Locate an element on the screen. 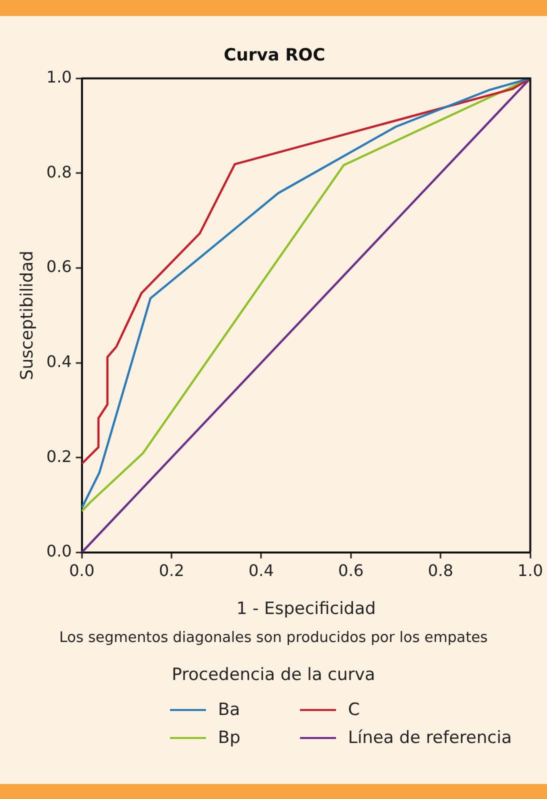  x-tick-label: 0.0 is located at coordinates (82, 570).